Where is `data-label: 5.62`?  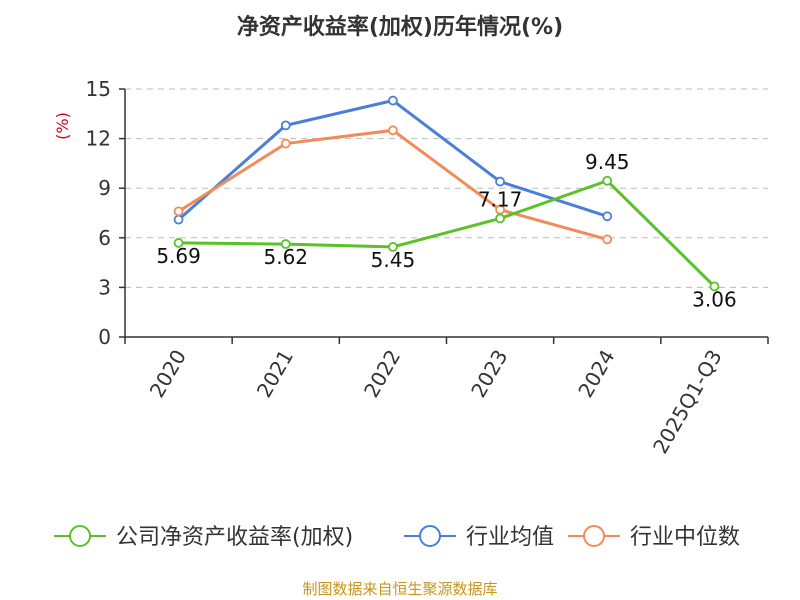 data-label: 5.62 is located at coordinates (285, 257).